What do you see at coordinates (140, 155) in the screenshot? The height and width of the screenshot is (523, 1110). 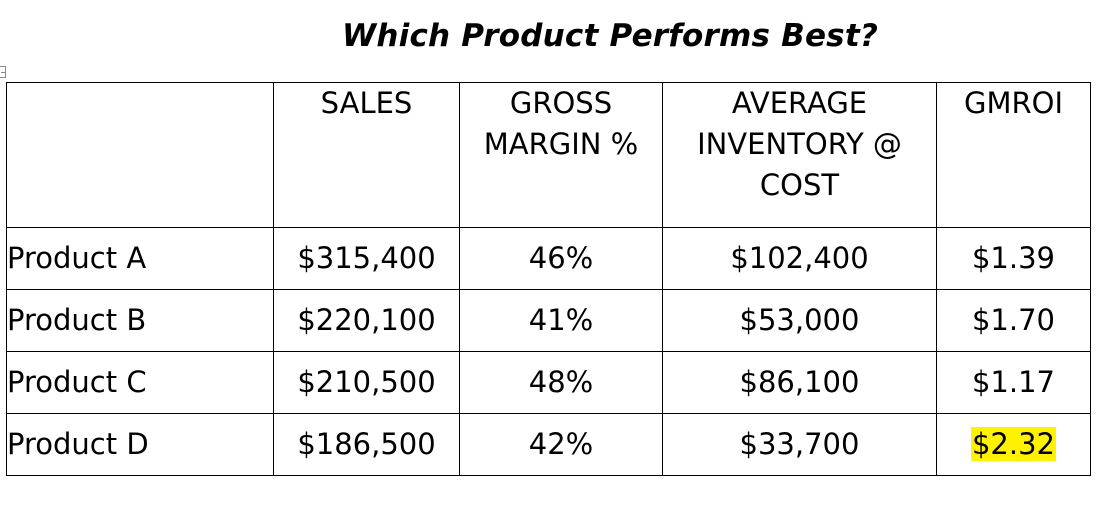 I see `header-empty-cell` at bounding box center [140, 155].